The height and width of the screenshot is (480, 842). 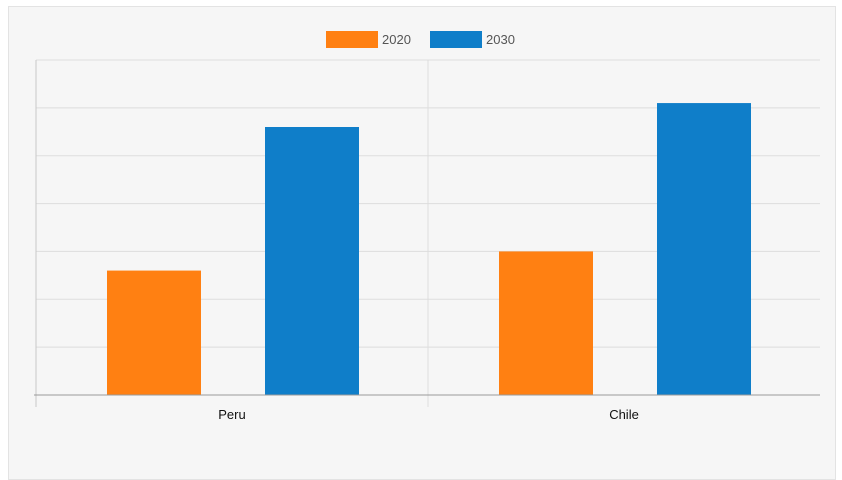 I want to click on bar-chile-2030, so click(x=704, y=249).